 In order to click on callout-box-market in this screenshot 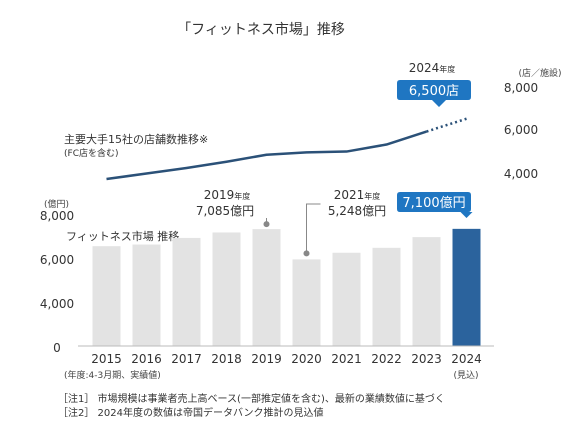, I will do `click(435, 205)`.